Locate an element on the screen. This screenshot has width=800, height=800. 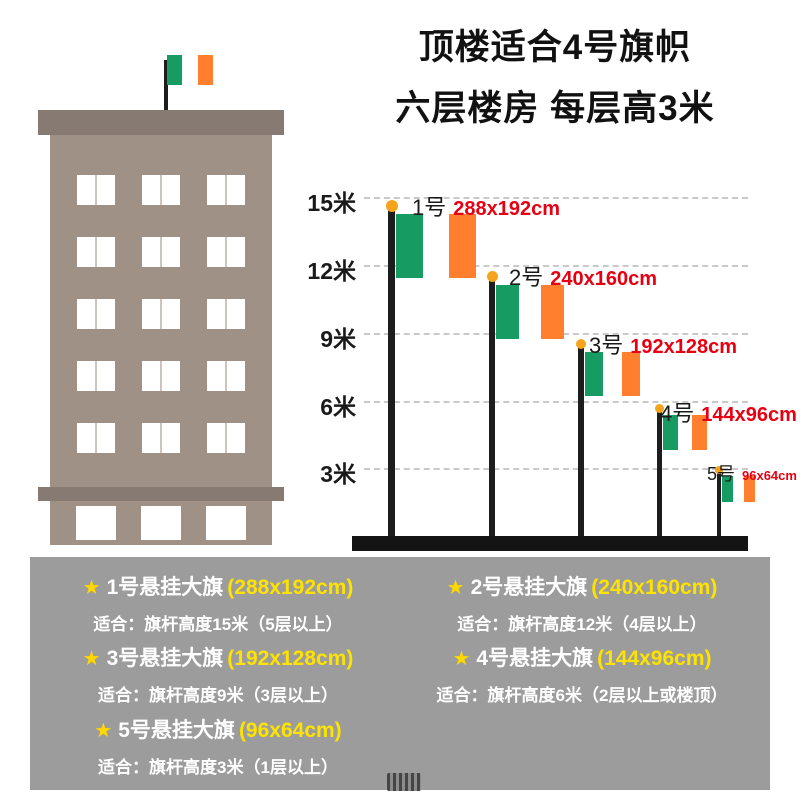
pole-number: 3号 is located at coordinates (606, 345).